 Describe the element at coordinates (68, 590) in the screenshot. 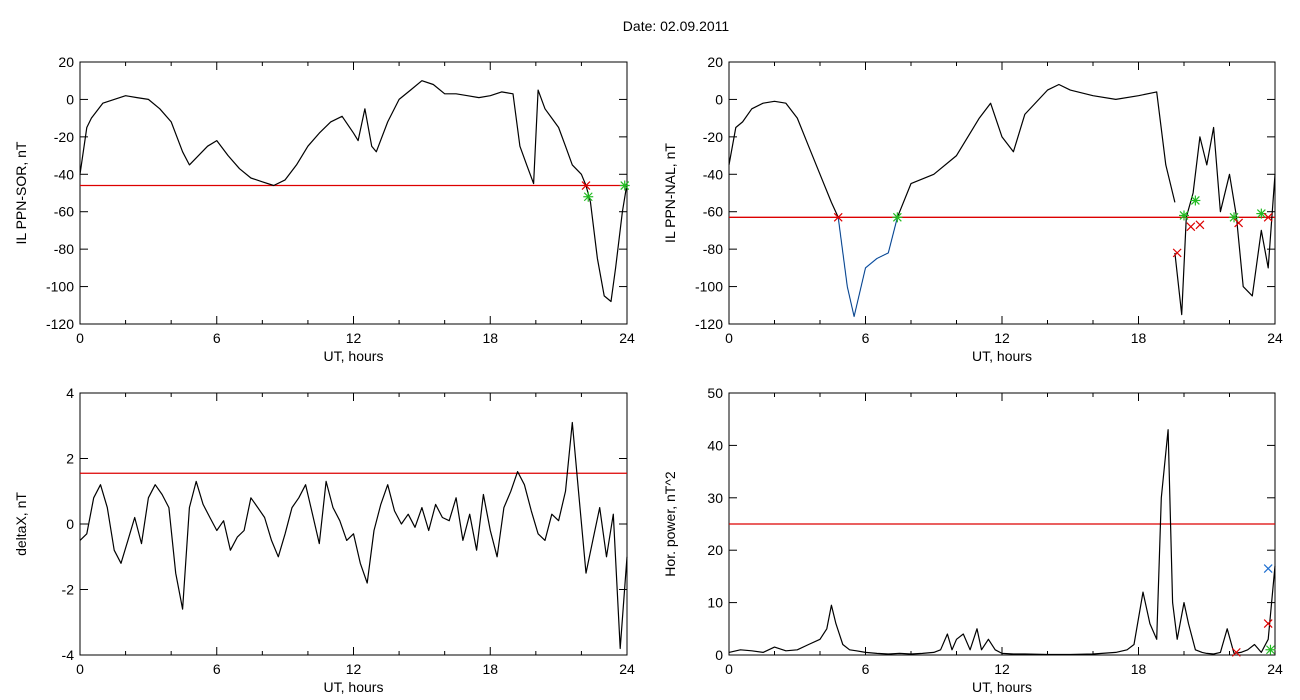

I see `y-tick-label: -2` at that location.